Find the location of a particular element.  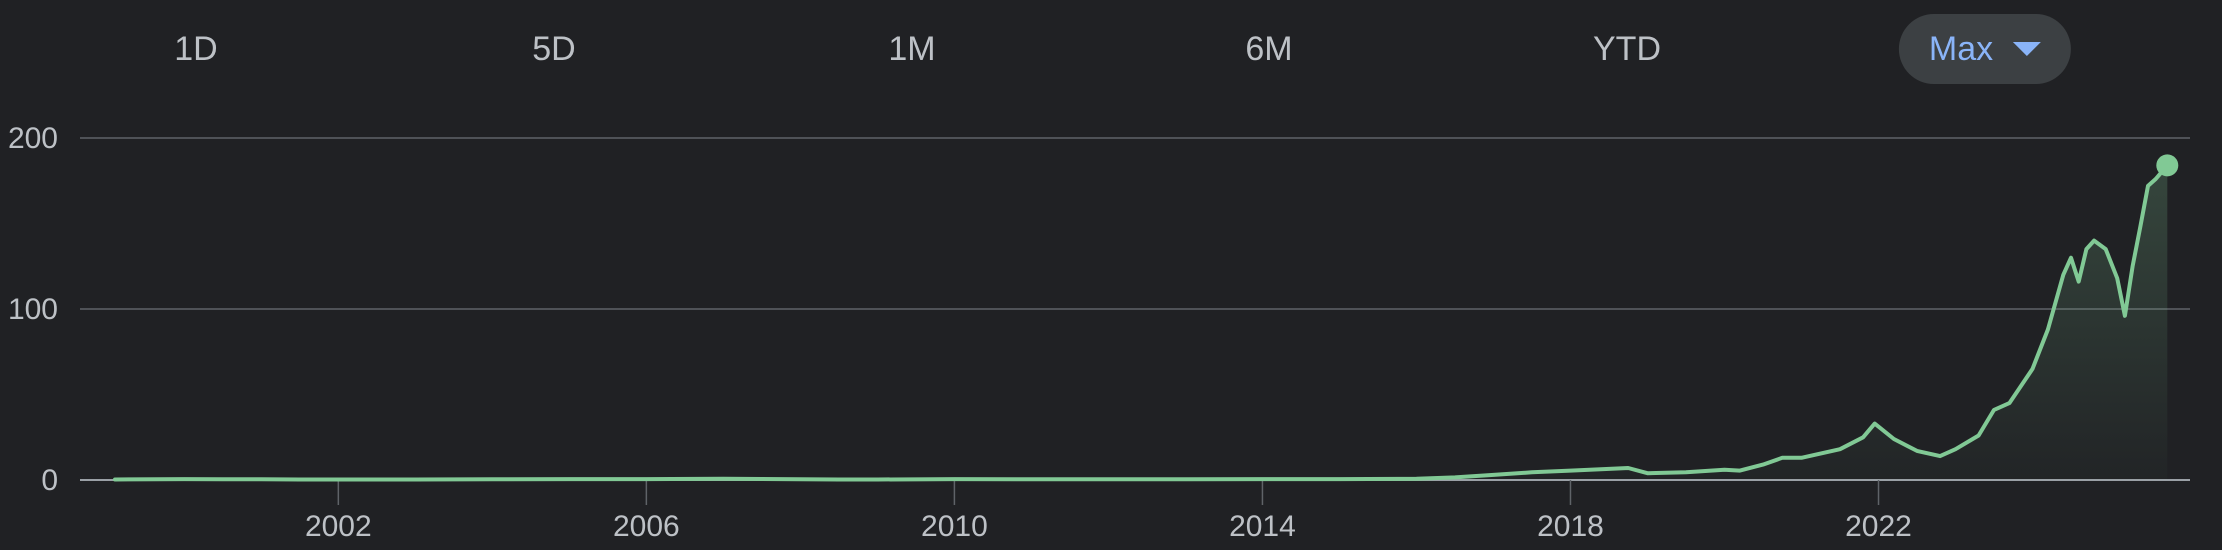

y-tick-label: 200 is located at coordinates (33, 138).